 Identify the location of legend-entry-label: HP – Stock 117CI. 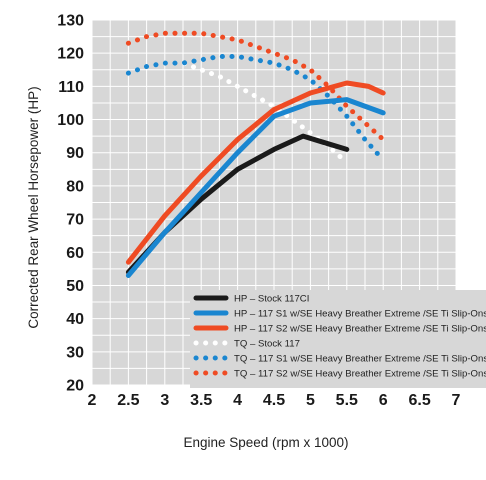
(271, 299).